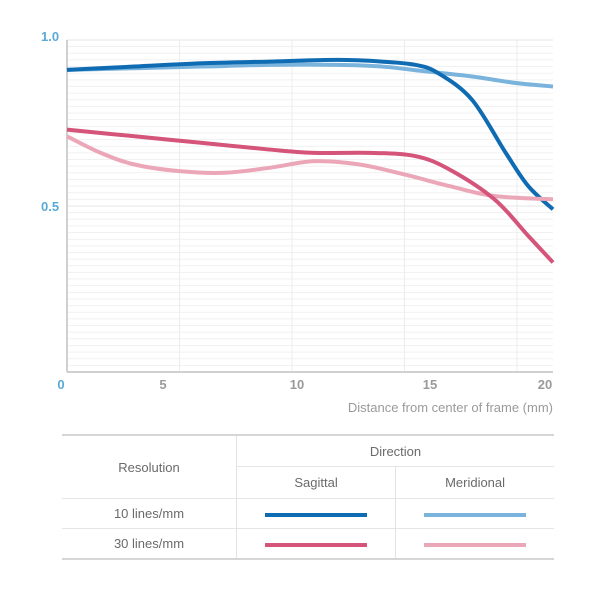  I want to click on legend-swatch-30-sagittal, so click(316, 544).